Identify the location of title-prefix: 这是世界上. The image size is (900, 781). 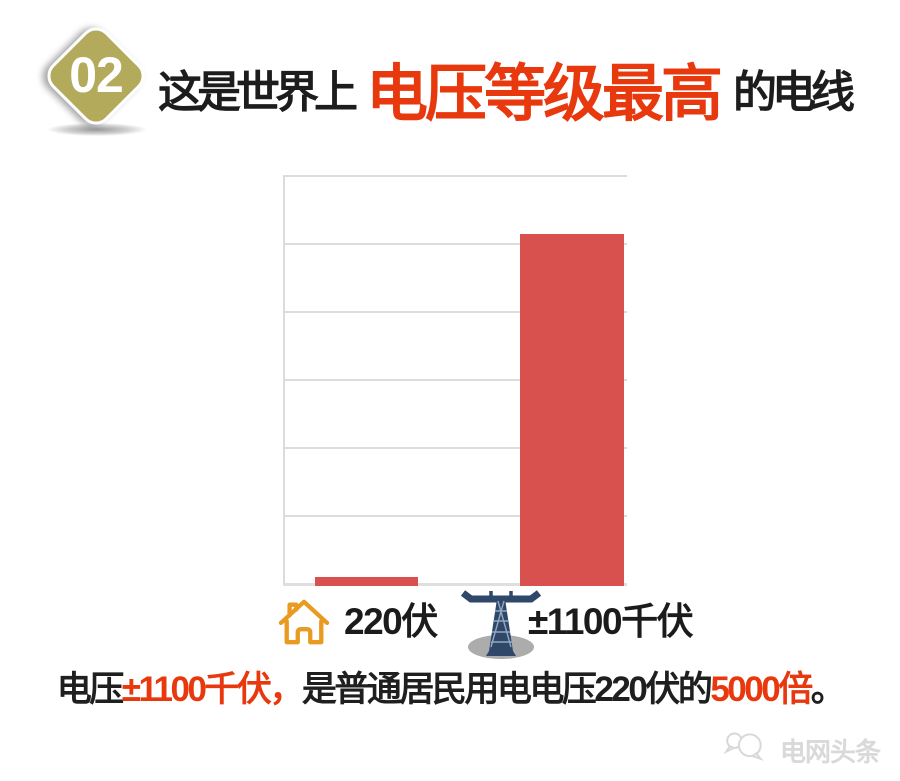
(258, 92).